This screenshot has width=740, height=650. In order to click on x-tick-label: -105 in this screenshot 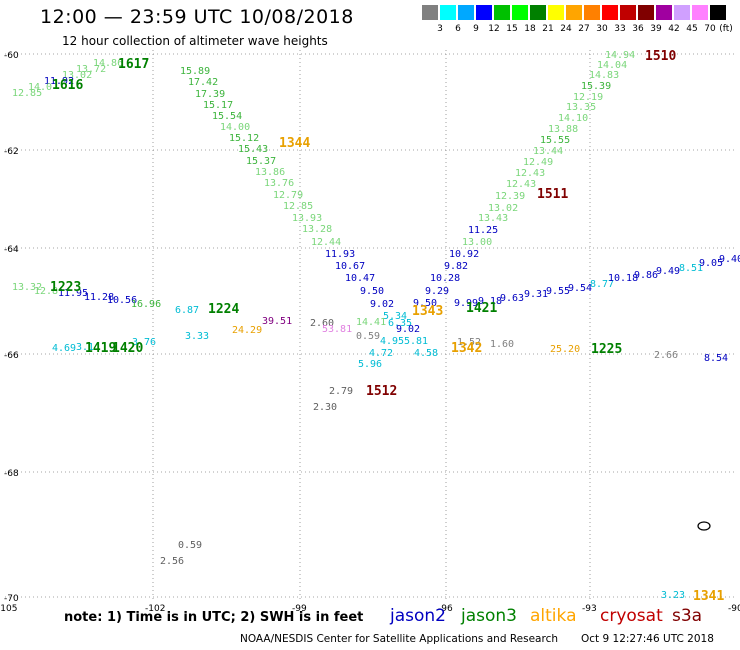, I will do `click(8, 609)`.